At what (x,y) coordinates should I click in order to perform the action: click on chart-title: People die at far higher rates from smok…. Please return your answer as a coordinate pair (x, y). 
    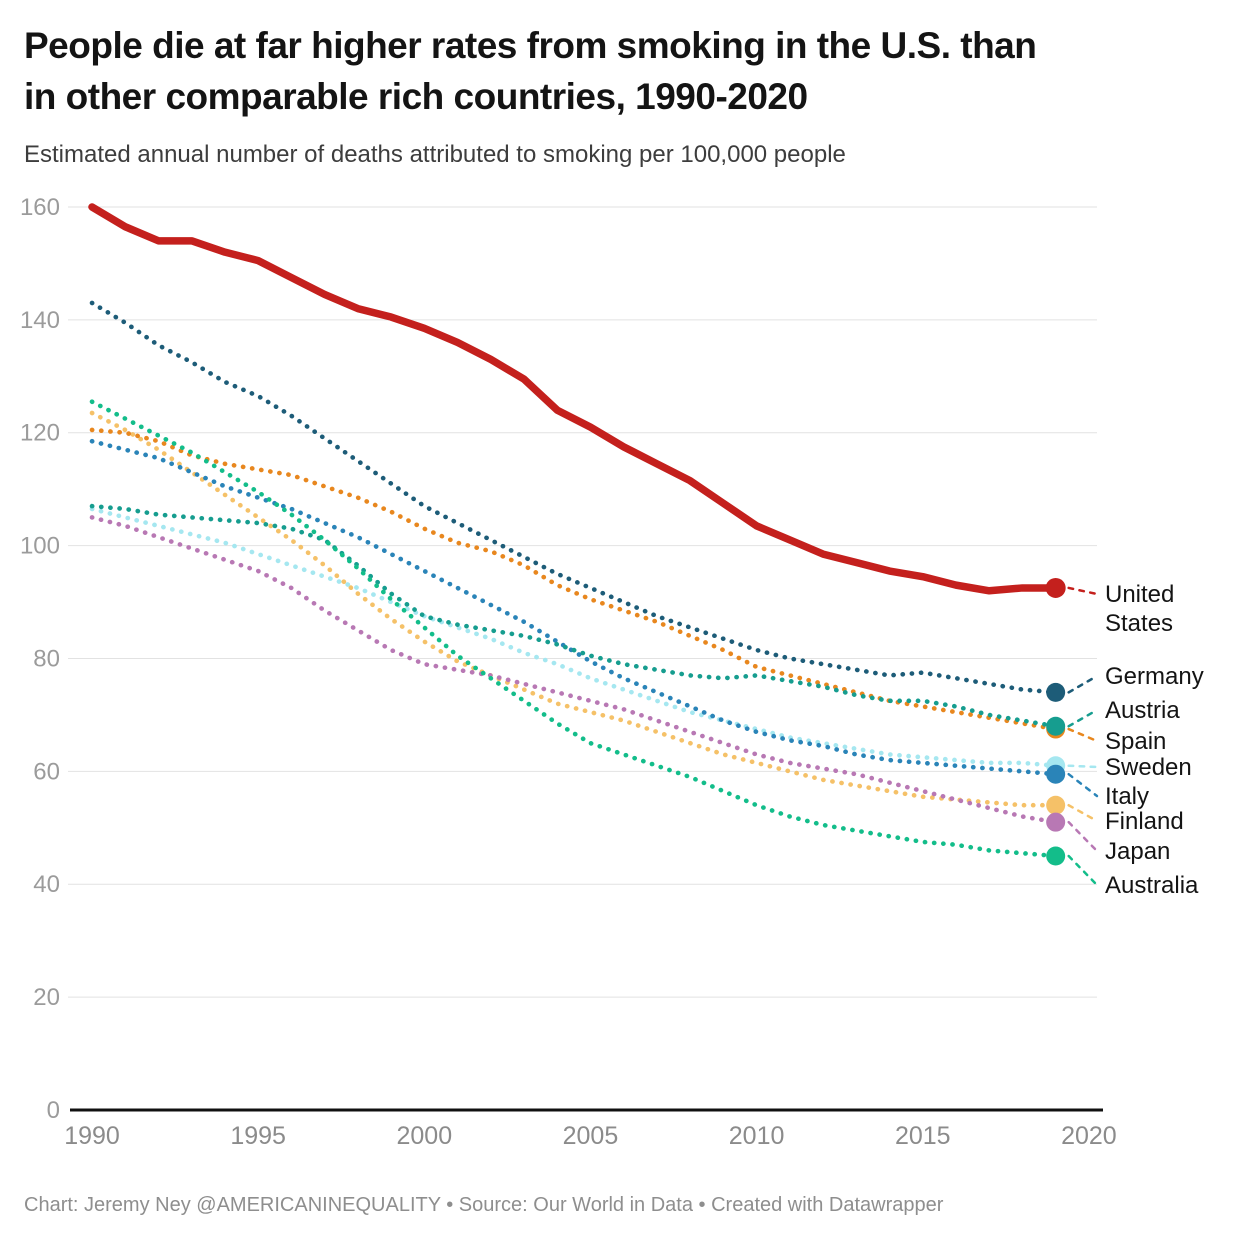
    Looking at the image, I should click on (619, 71).